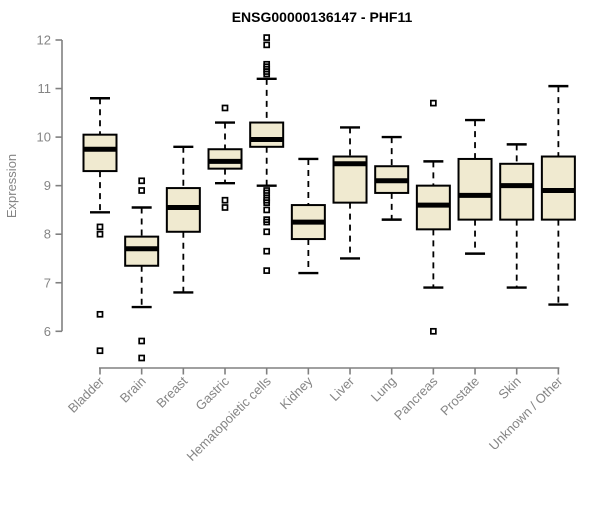 This screenshot has width=600, height=505. I want to click on boxplot-brain, so click(142, 269).